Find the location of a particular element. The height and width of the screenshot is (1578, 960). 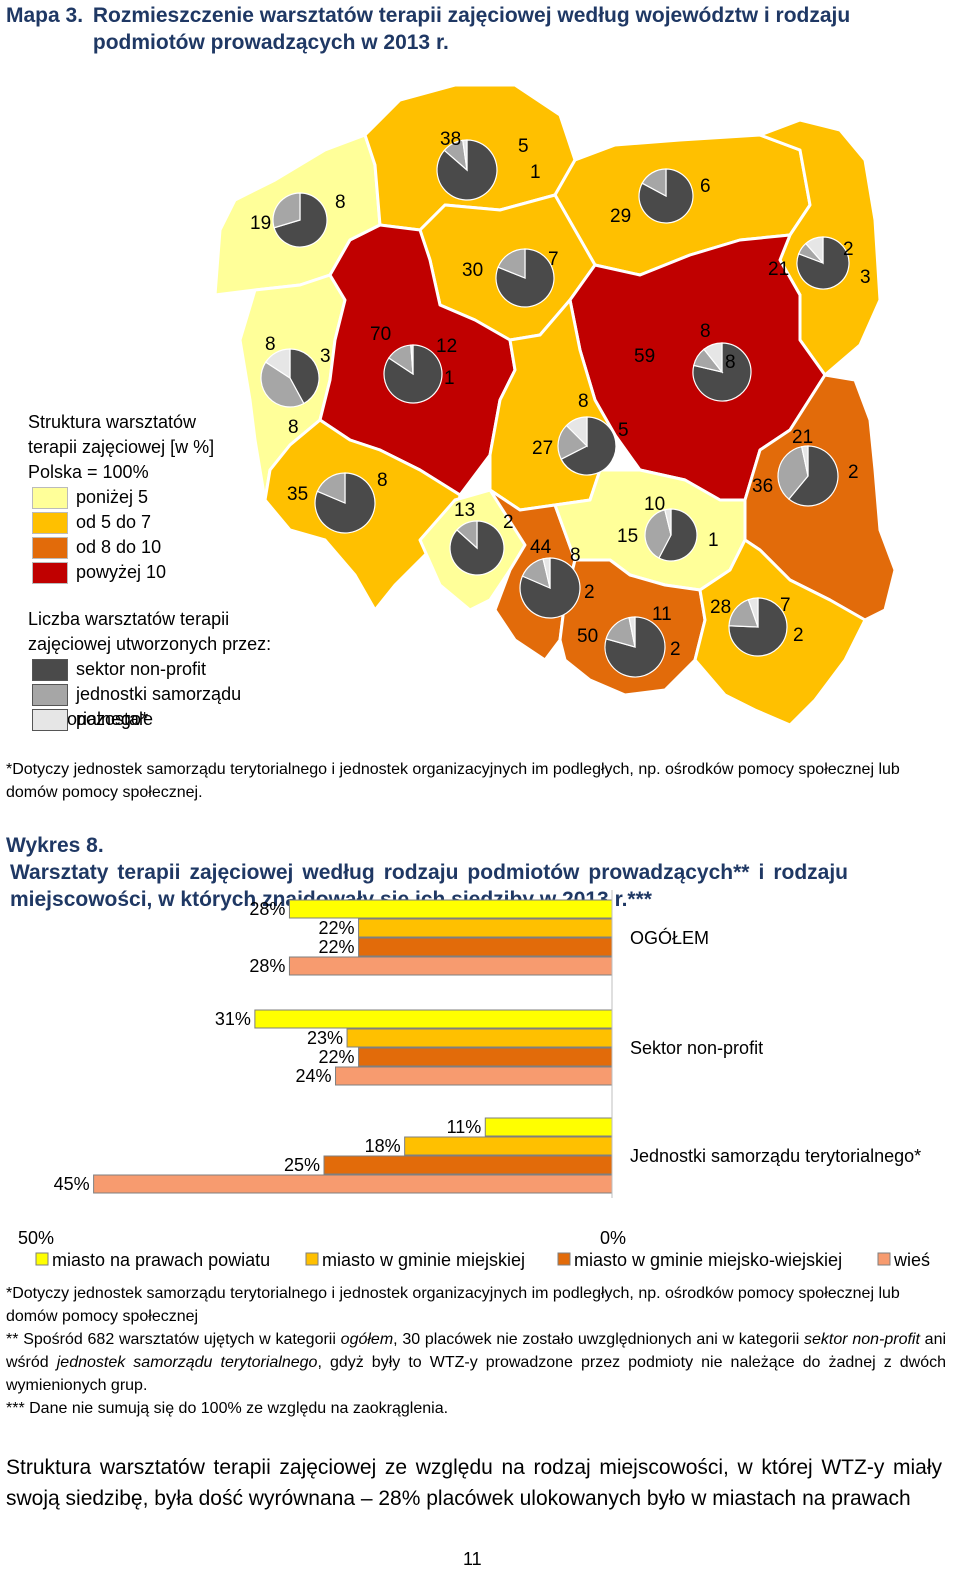

region-count-label: 38 is located at coordinates (450, 139).